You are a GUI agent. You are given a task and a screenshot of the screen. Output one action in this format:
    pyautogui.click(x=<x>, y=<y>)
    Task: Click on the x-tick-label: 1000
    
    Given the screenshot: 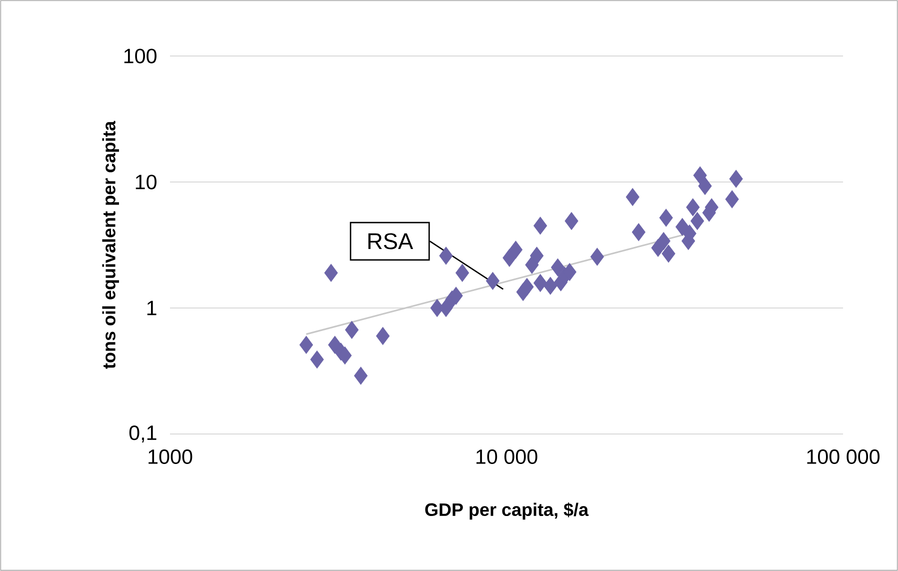 What is the action you would take?
    pyautogui.click(x=170, y=456)
    